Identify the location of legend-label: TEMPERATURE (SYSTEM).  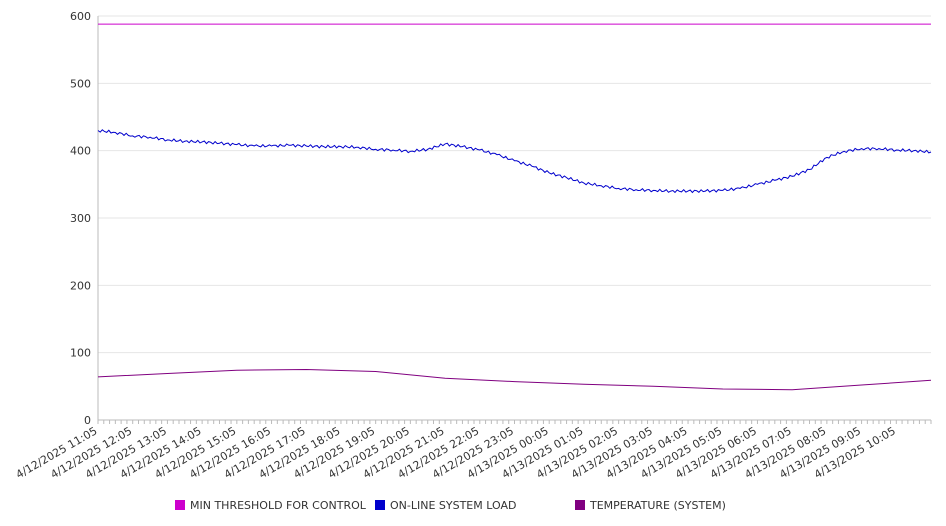
(657, 505).